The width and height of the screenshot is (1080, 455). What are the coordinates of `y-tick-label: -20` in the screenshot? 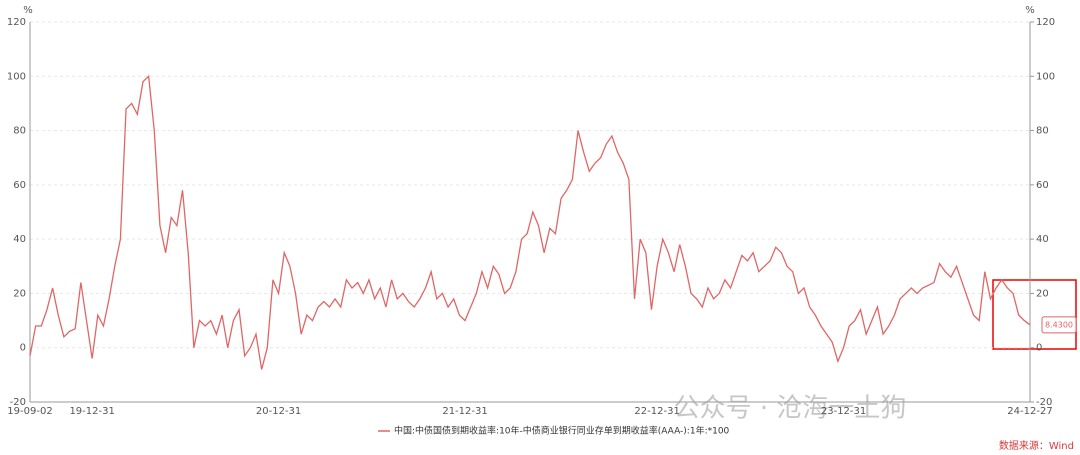 It's located at (18, 402).